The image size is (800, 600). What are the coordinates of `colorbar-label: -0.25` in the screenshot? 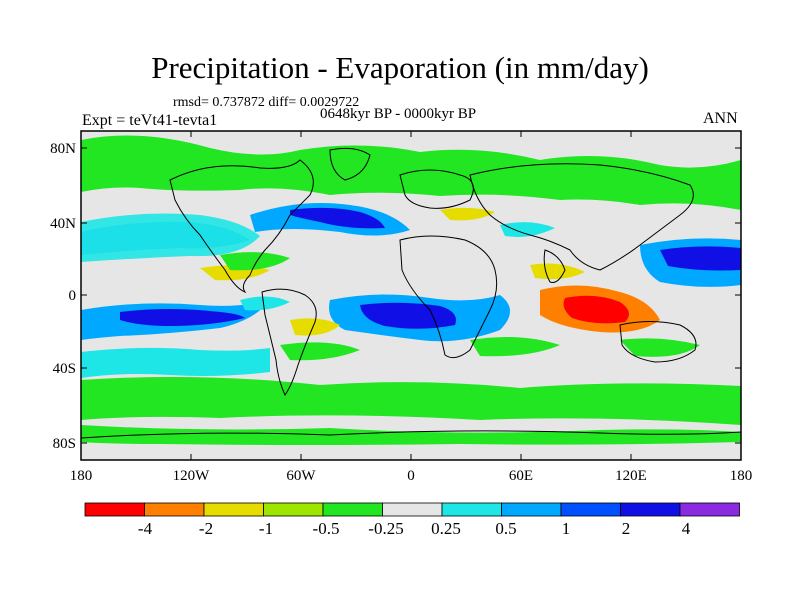 It's located at (386, 528).